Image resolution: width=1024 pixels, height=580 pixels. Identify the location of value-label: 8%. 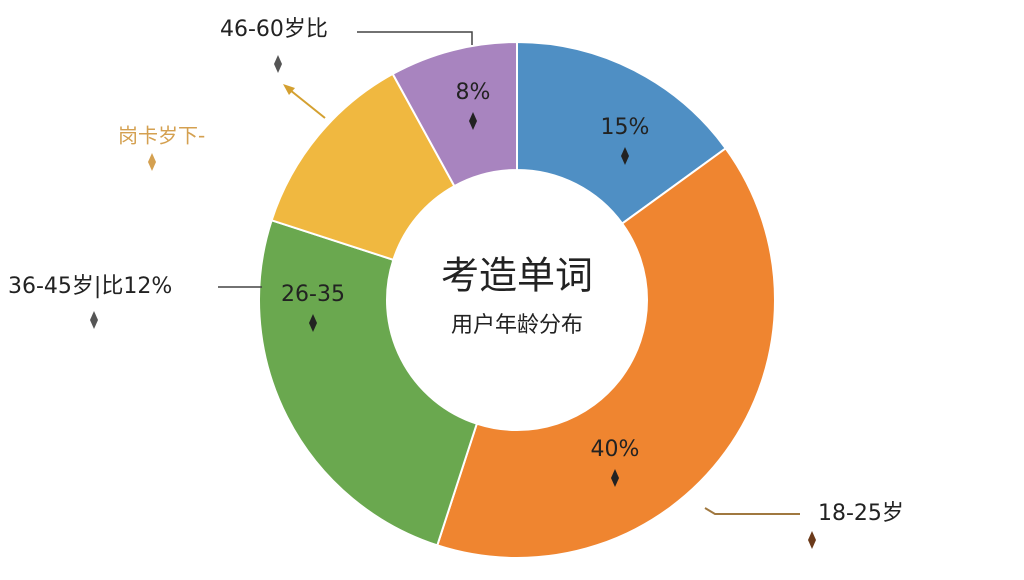
(473, 92).